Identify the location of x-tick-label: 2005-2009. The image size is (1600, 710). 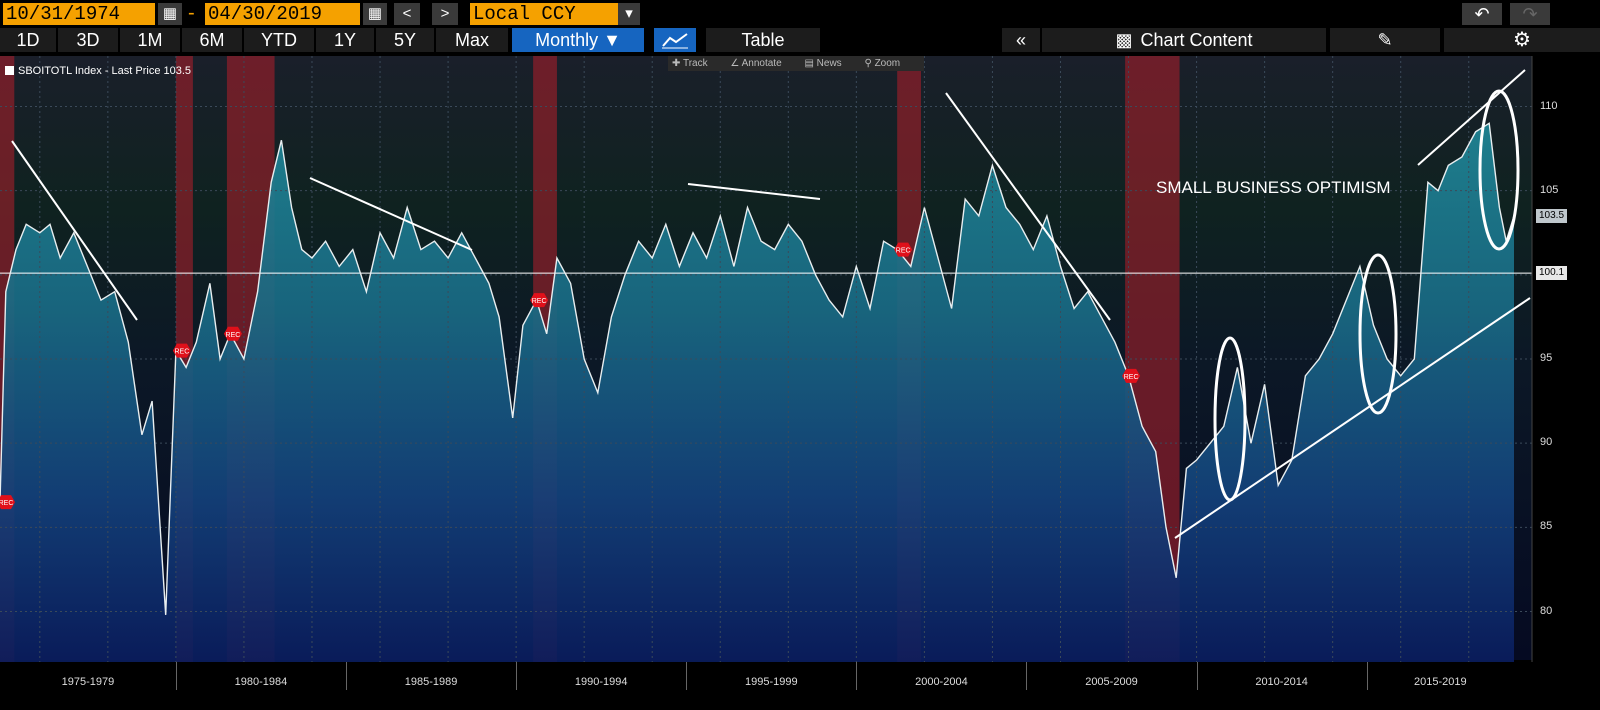
(1111, 682).